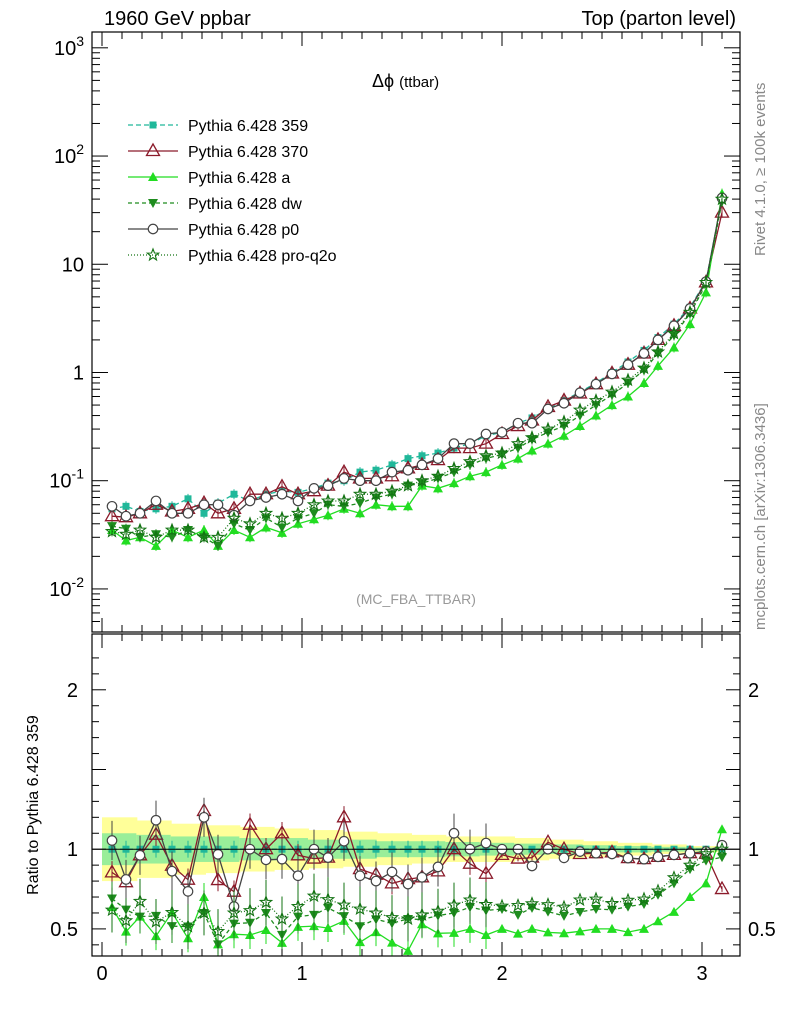 The image size is (786, 1024). Describe the element at coordinates (78, 373) in the screenshot. I see `y-tick-label: 1` at that location.